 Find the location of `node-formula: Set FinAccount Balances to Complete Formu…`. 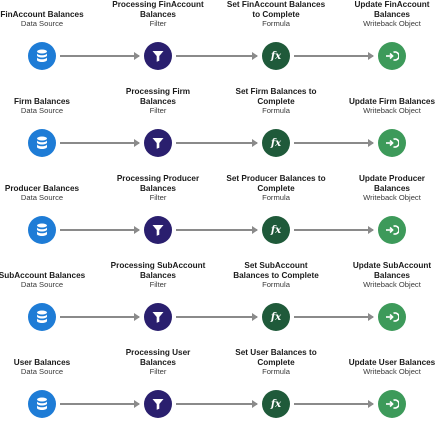

node-formula: Set FinAccount Balances to Complete Formu… is located at coordinates (276, 35).